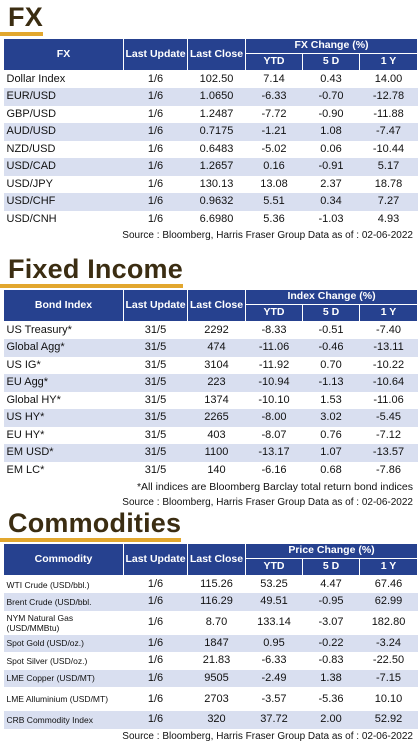  What do you see at coordinates (331, 678) in the screenshot?
I see `cell-d5: 1.38` at bounding box center [331, 678].